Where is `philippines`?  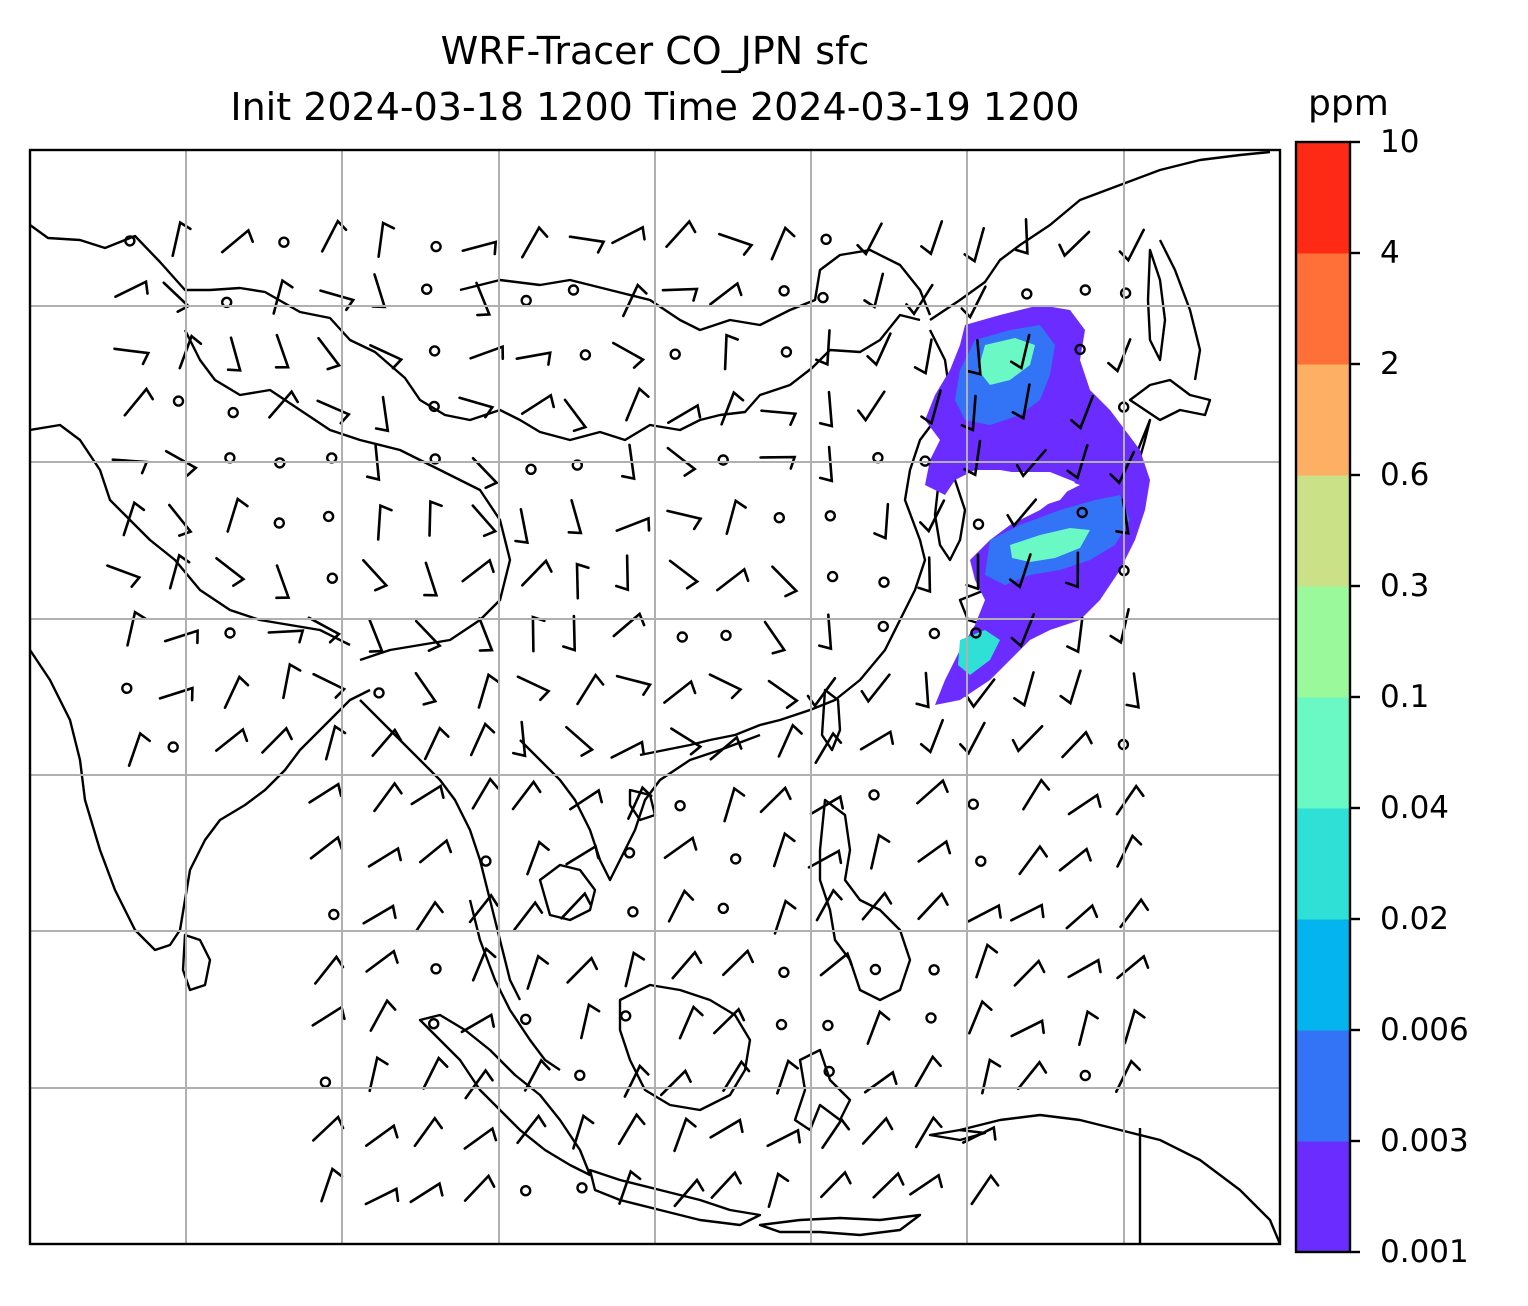
philippines is located at coordinates (865, 900).